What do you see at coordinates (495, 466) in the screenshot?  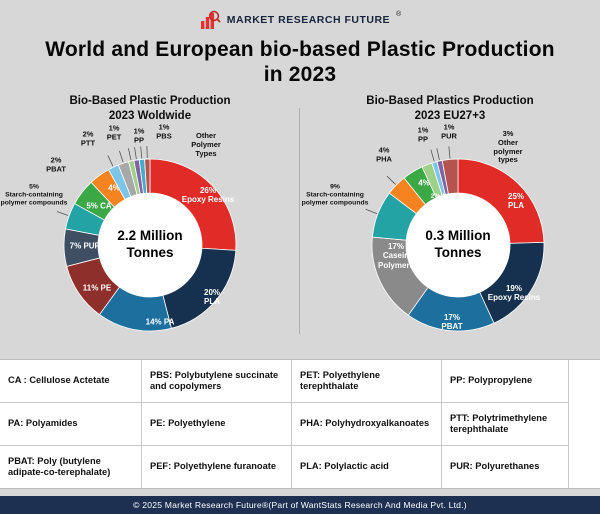 I see `legend-item: PUR: Polyurethanes` at bounding box center [495, 466].